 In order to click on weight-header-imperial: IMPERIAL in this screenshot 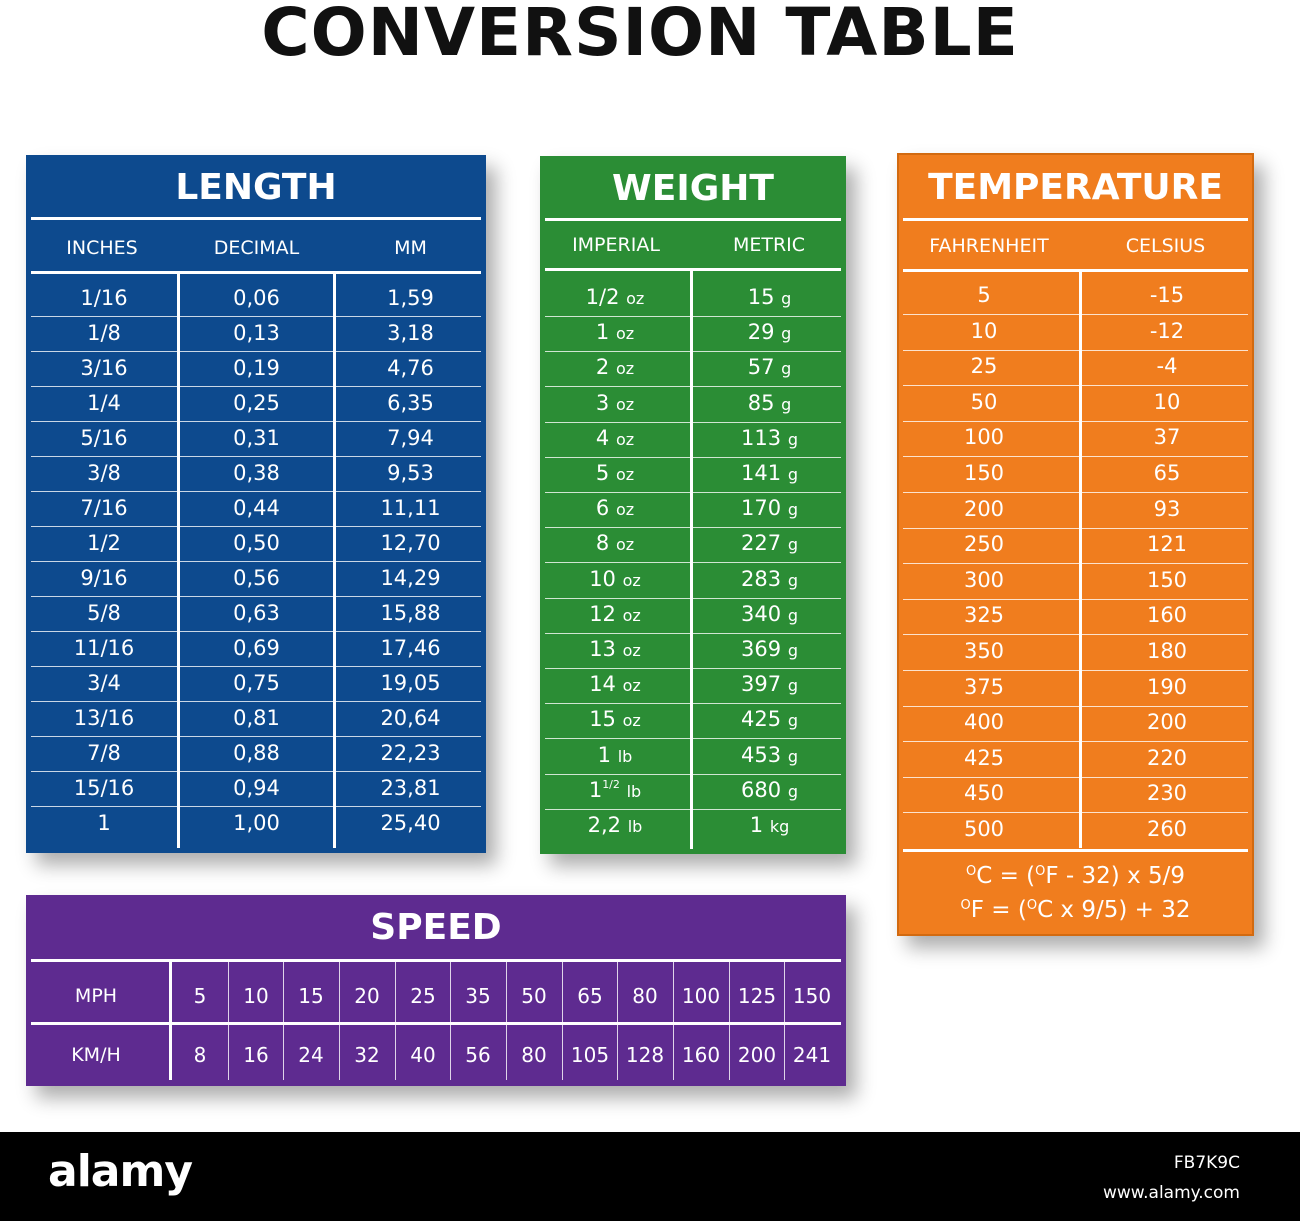, I will do `click(616, 245)`.